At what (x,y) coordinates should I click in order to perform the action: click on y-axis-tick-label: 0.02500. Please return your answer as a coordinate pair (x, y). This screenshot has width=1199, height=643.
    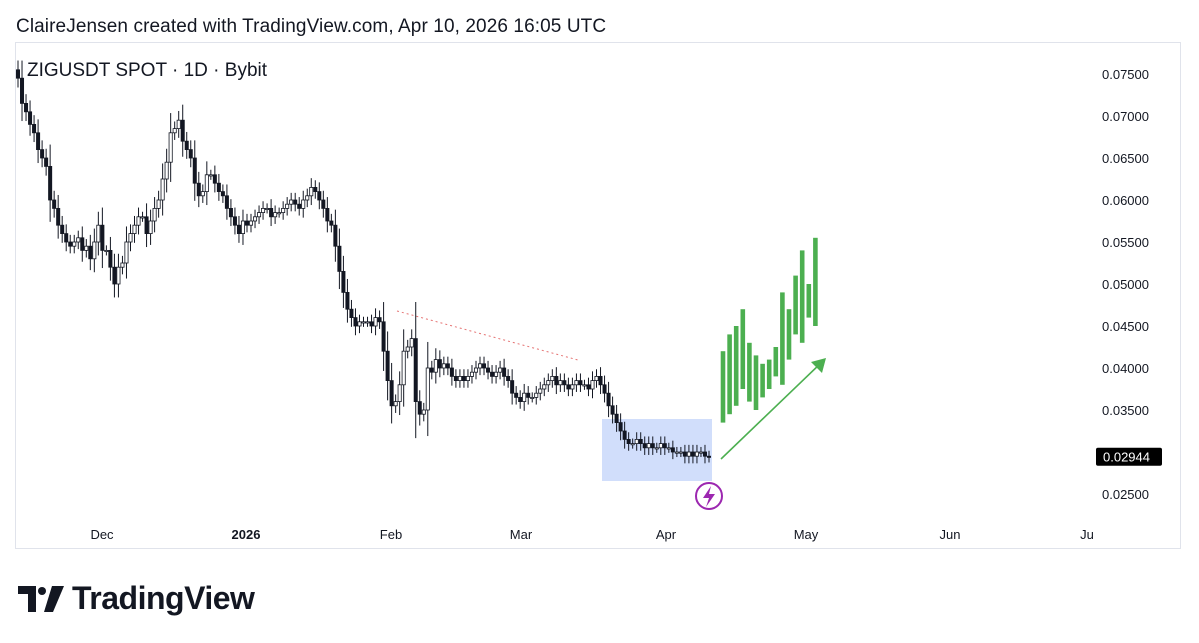
    Looking at the image, I should click on (1125, 494).